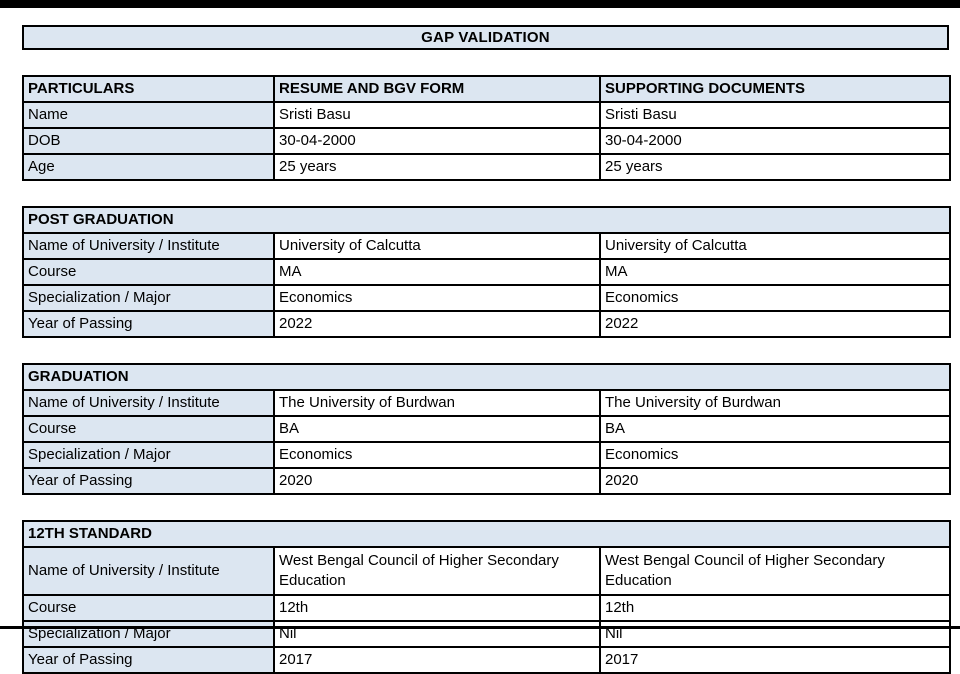 This screenshot has height=674, width=960. I want to click on table-row-specialization: Specialization / Major Nil Nil, so click(487, 634).